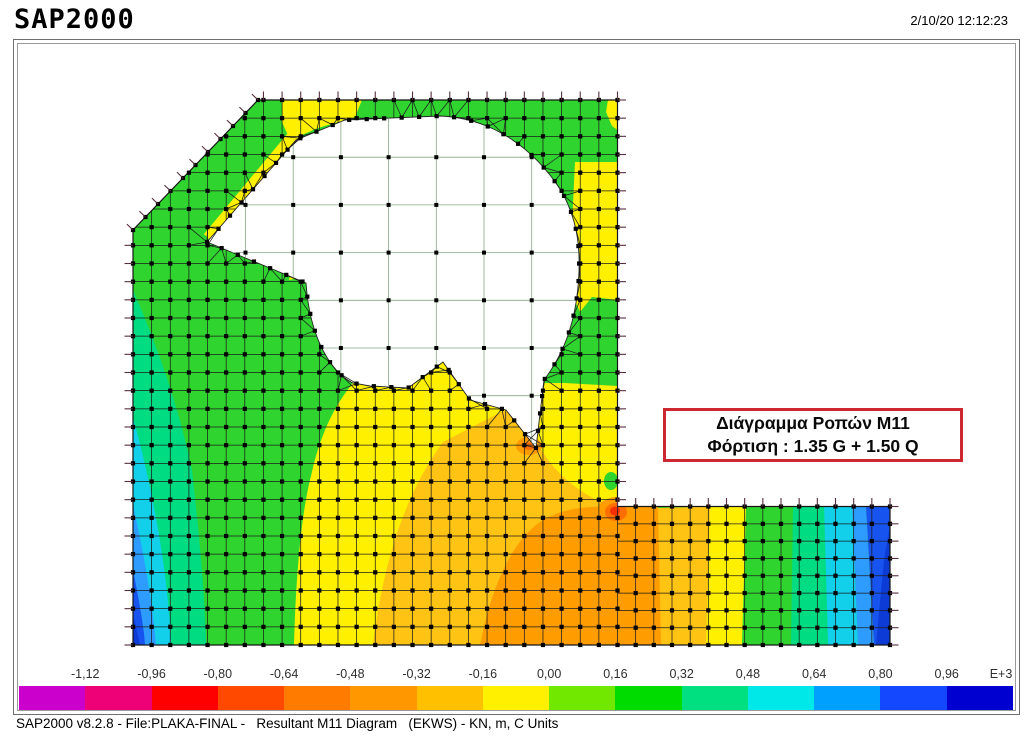  What do you see at coordinates (813, 423) in the screenshot?
I see `annotation-title: Διάγραμμα Ροπών Μ11` at bounding box center [813, 423].